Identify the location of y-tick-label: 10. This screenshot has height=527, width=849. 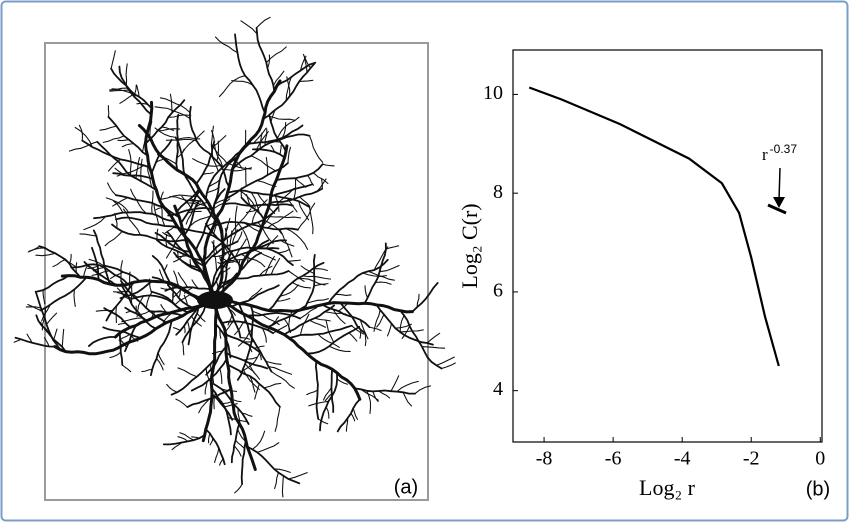
(493, 93).